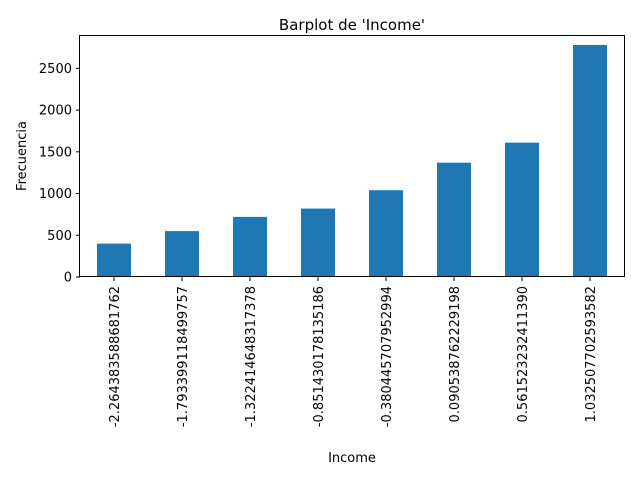 Image resolution: width=640 pixels, height=480 pixels. Describe the element at coordinates (68, 278) in the screenshot. I see `y-tick-label: 0` at that location.